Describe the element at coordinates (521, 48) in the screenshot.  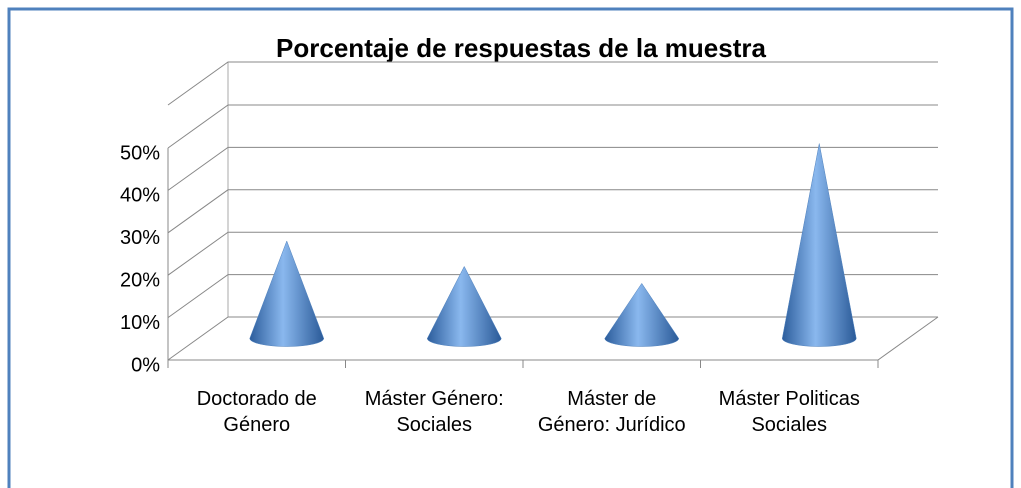
I see `chart-title: Porcentaje de respuestas de la muestra` at that location.